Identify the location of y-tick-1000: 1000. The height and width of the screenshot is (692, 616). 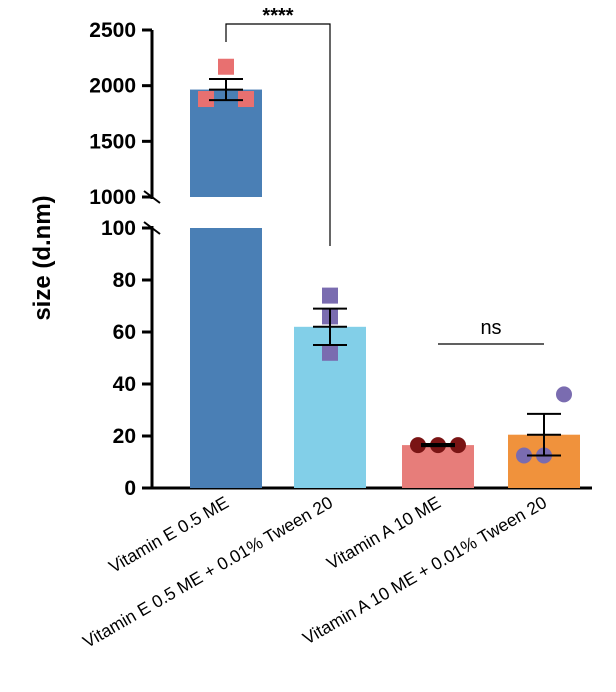
(112, 197).